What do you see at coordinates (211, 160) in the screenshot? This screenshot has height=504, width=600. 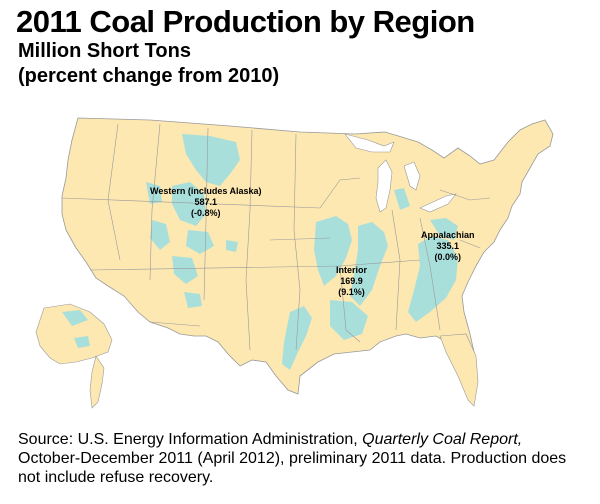 I see `coal-basin-northern-plains` at bounding box center [211, 160].